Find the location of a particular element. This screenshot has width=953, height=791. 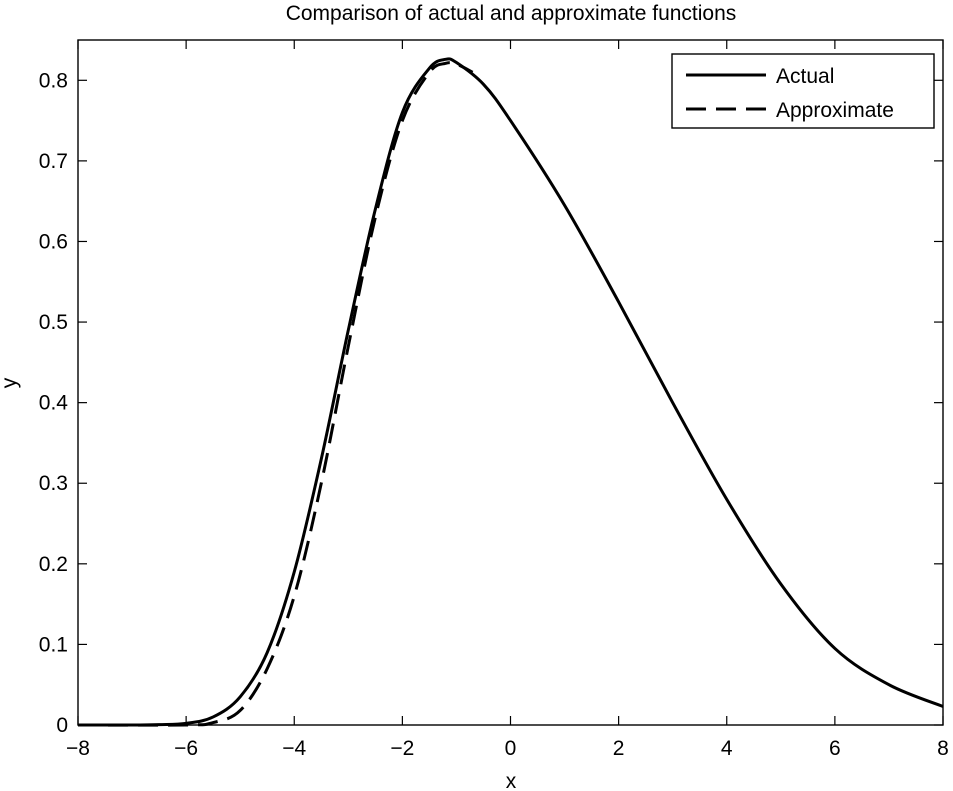

x-tick-label: −4 is located at coordinates (294, 748).